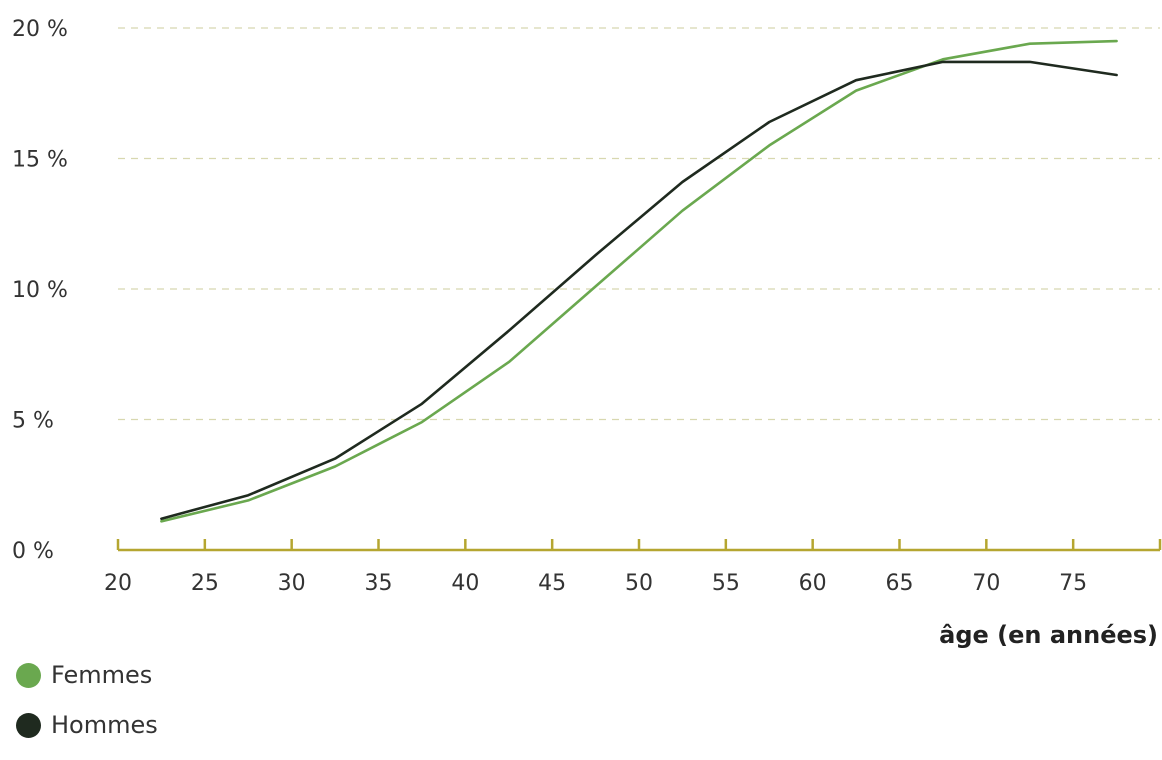  I want to click on x-tick-label: 65, so click(900, 583).